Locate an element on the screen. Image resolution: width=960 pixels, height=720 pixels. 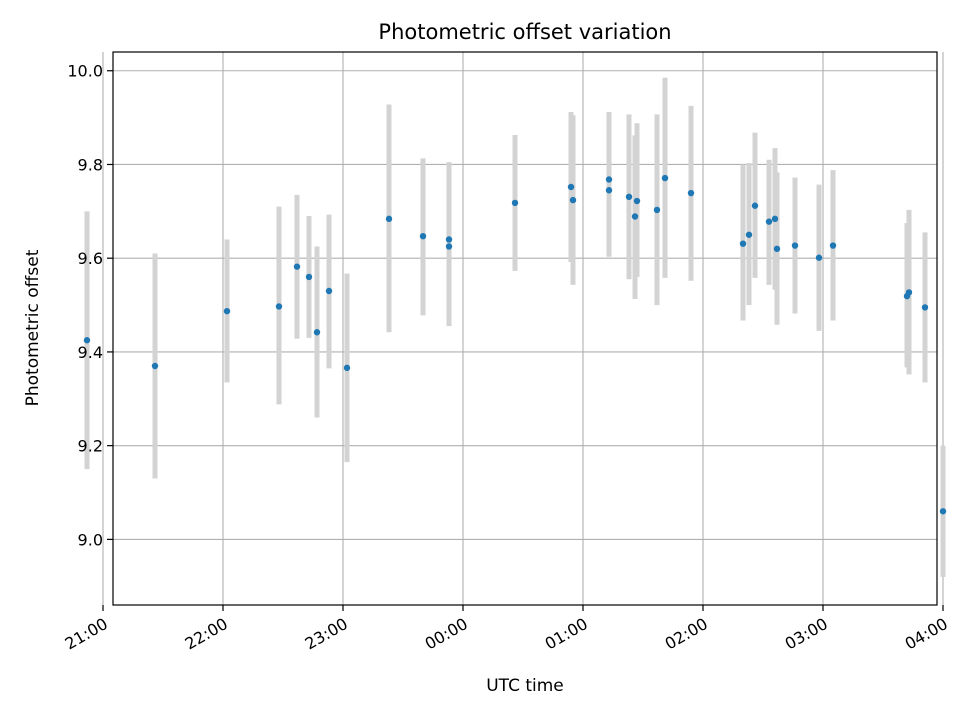
y-tick-label: 9.8 is located at coordinates (90, 164).